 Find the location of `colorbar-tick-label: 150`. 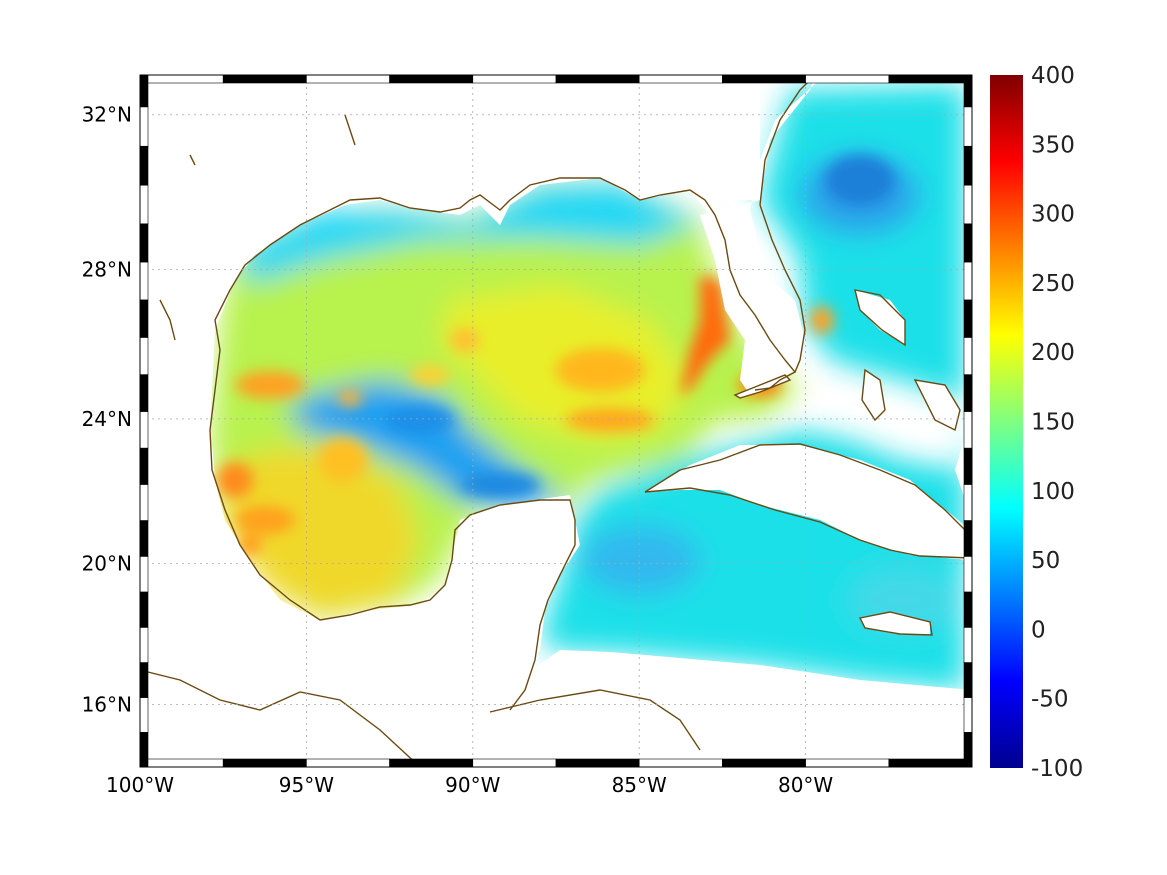

colorbar-tick-label: 150 is located at coordinates (1053, 423).